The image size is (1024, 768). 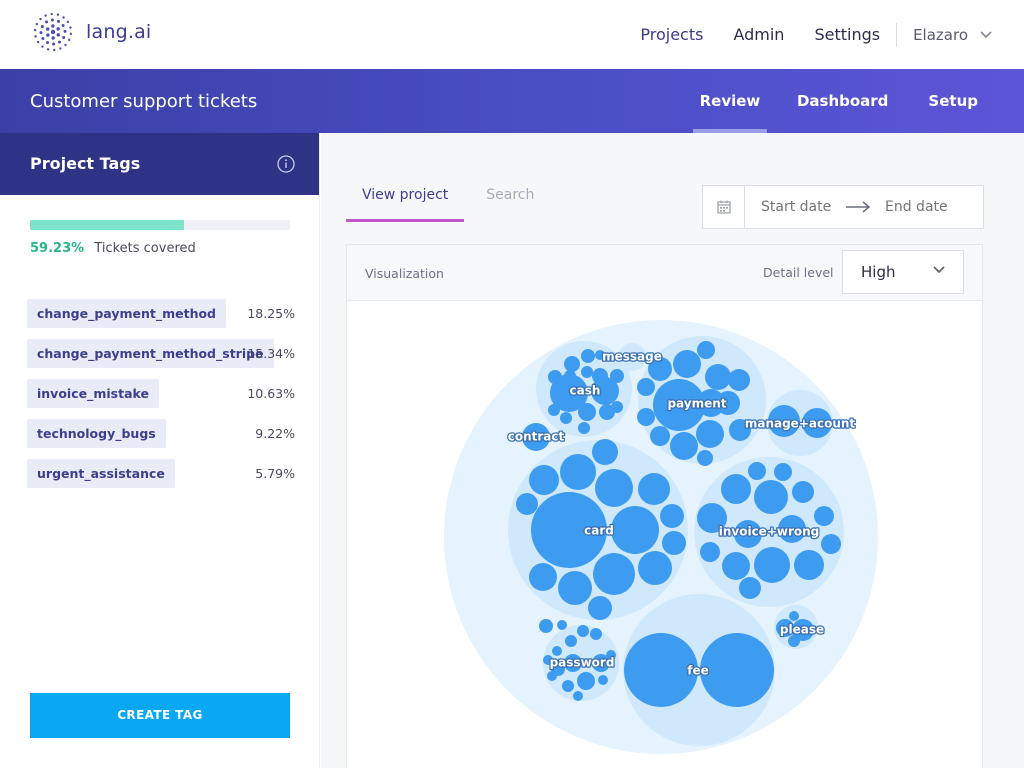 What do you see at coordinates (842, 101) in the screenshot?
I see `tab-dashboard: Dashboard` at bounding box center [842, 101].